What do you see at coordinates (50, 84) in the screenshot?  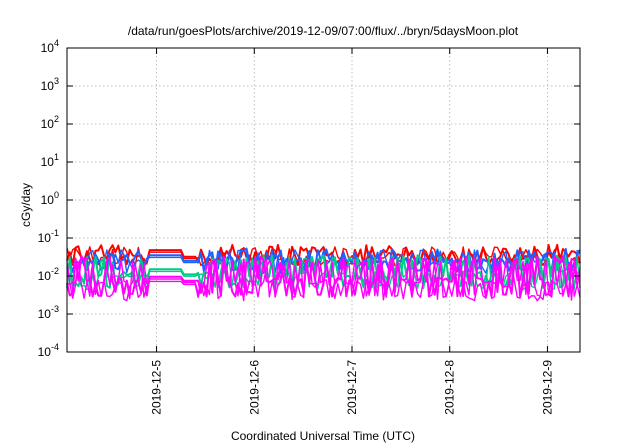 I see `y-tick-label: 10³` at bounding box center [50, 84].